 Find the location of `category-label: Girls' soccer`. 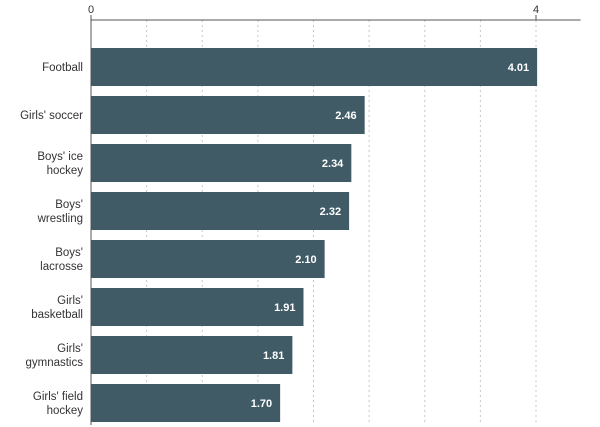

category-label: Girls' soccer is located at coordinates (51, 116).